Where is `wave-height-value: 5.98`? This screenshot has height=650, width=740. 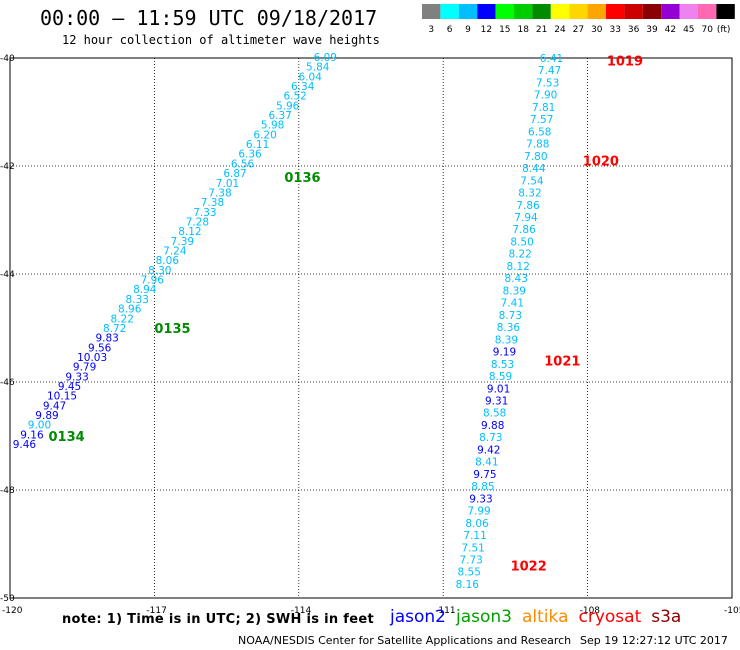
wave-height-value: 5.98 is located at coordinates (272, 126).